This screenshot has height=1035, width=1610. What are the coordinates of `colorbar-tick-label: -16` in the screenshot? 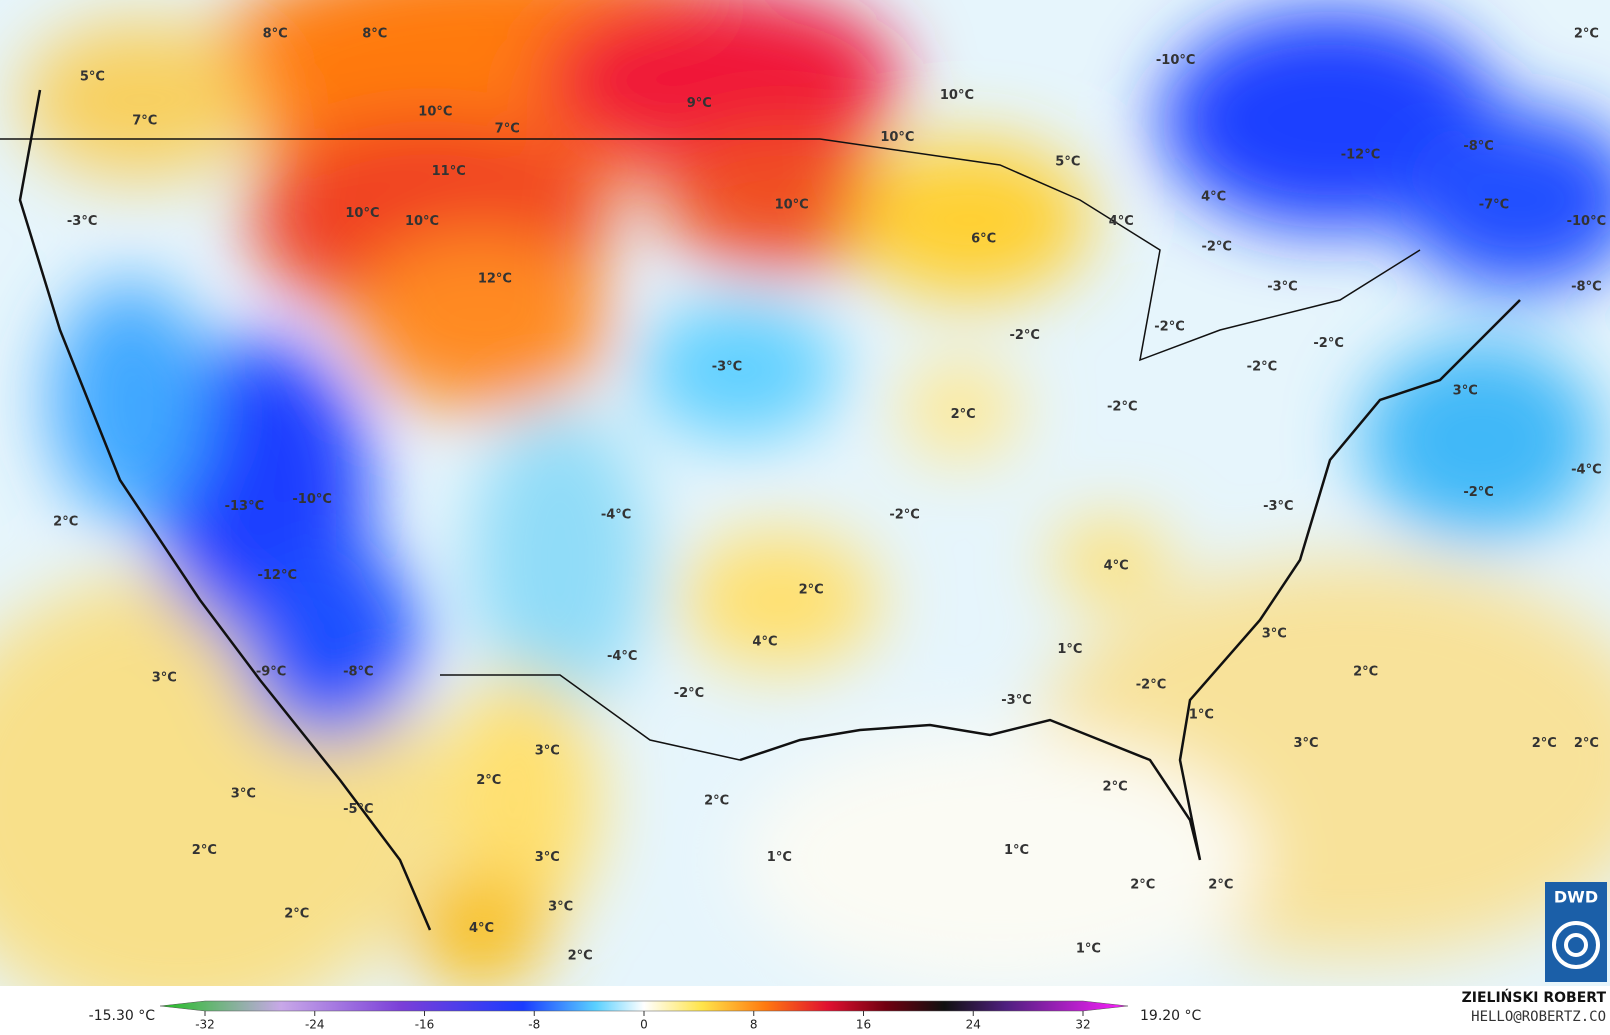 It's located at (425, 1025).